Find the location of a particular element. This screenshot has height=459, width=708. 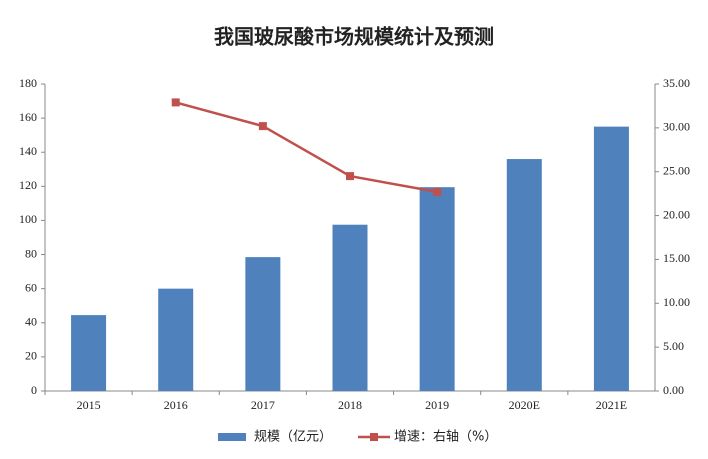

x-tick-label: 2015 is located at coordinates (89, 405).